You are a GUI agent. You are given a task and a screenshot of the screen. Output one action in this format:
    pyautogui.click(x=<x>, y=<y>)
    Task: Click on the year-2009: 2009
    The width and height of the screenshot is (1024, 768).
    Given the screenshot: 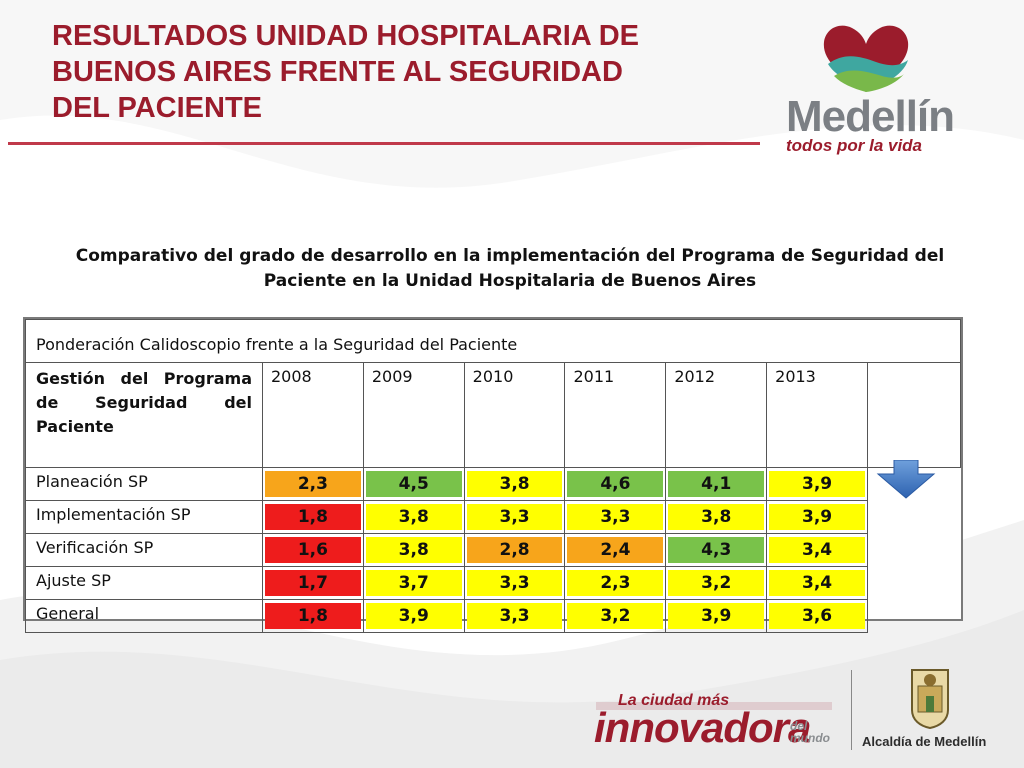 What is the action you would take?
    pyautogui.click(x=413, y=415)
    